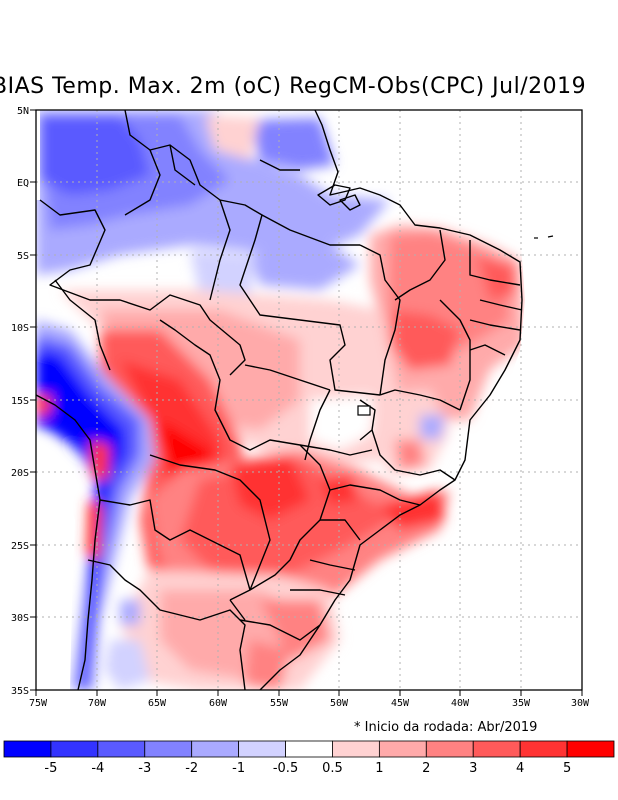 The height and width of the screenshot is (800, 618). I want to click on lat-label: 25S, so click(20, 546).